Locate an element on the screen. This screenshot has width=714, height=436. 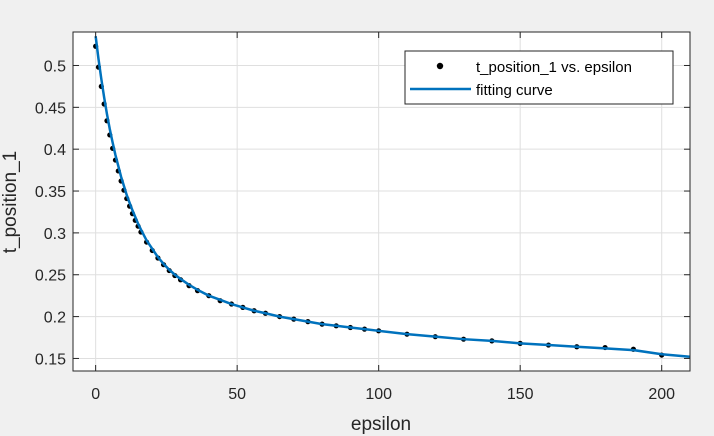
y-tick-label: 0.45 is located at coordinates (50, 108).